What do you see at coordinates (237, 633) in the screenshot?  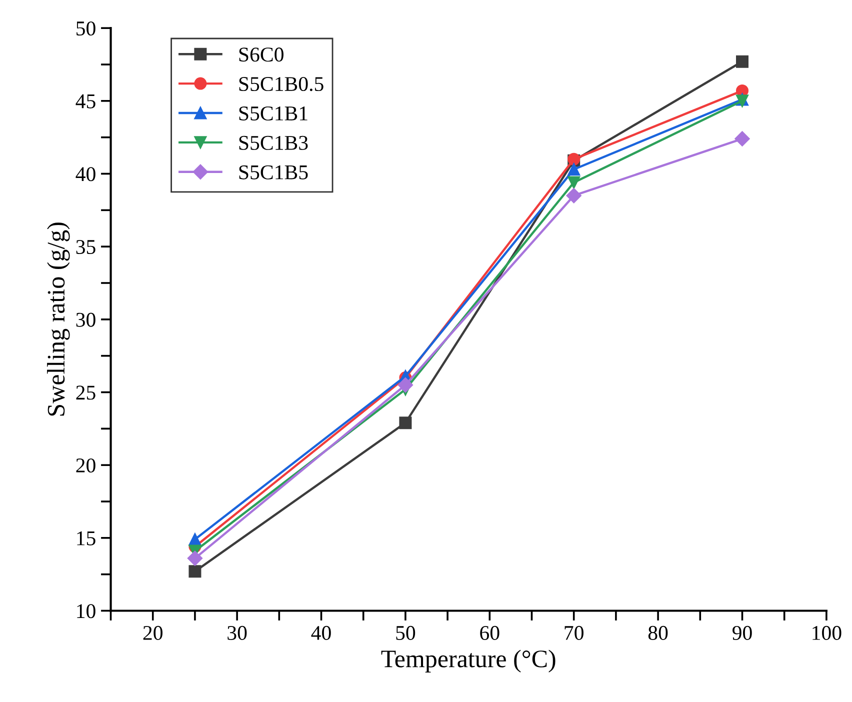 I see `x-tick-label: 30` at bounding box center [237, 633].